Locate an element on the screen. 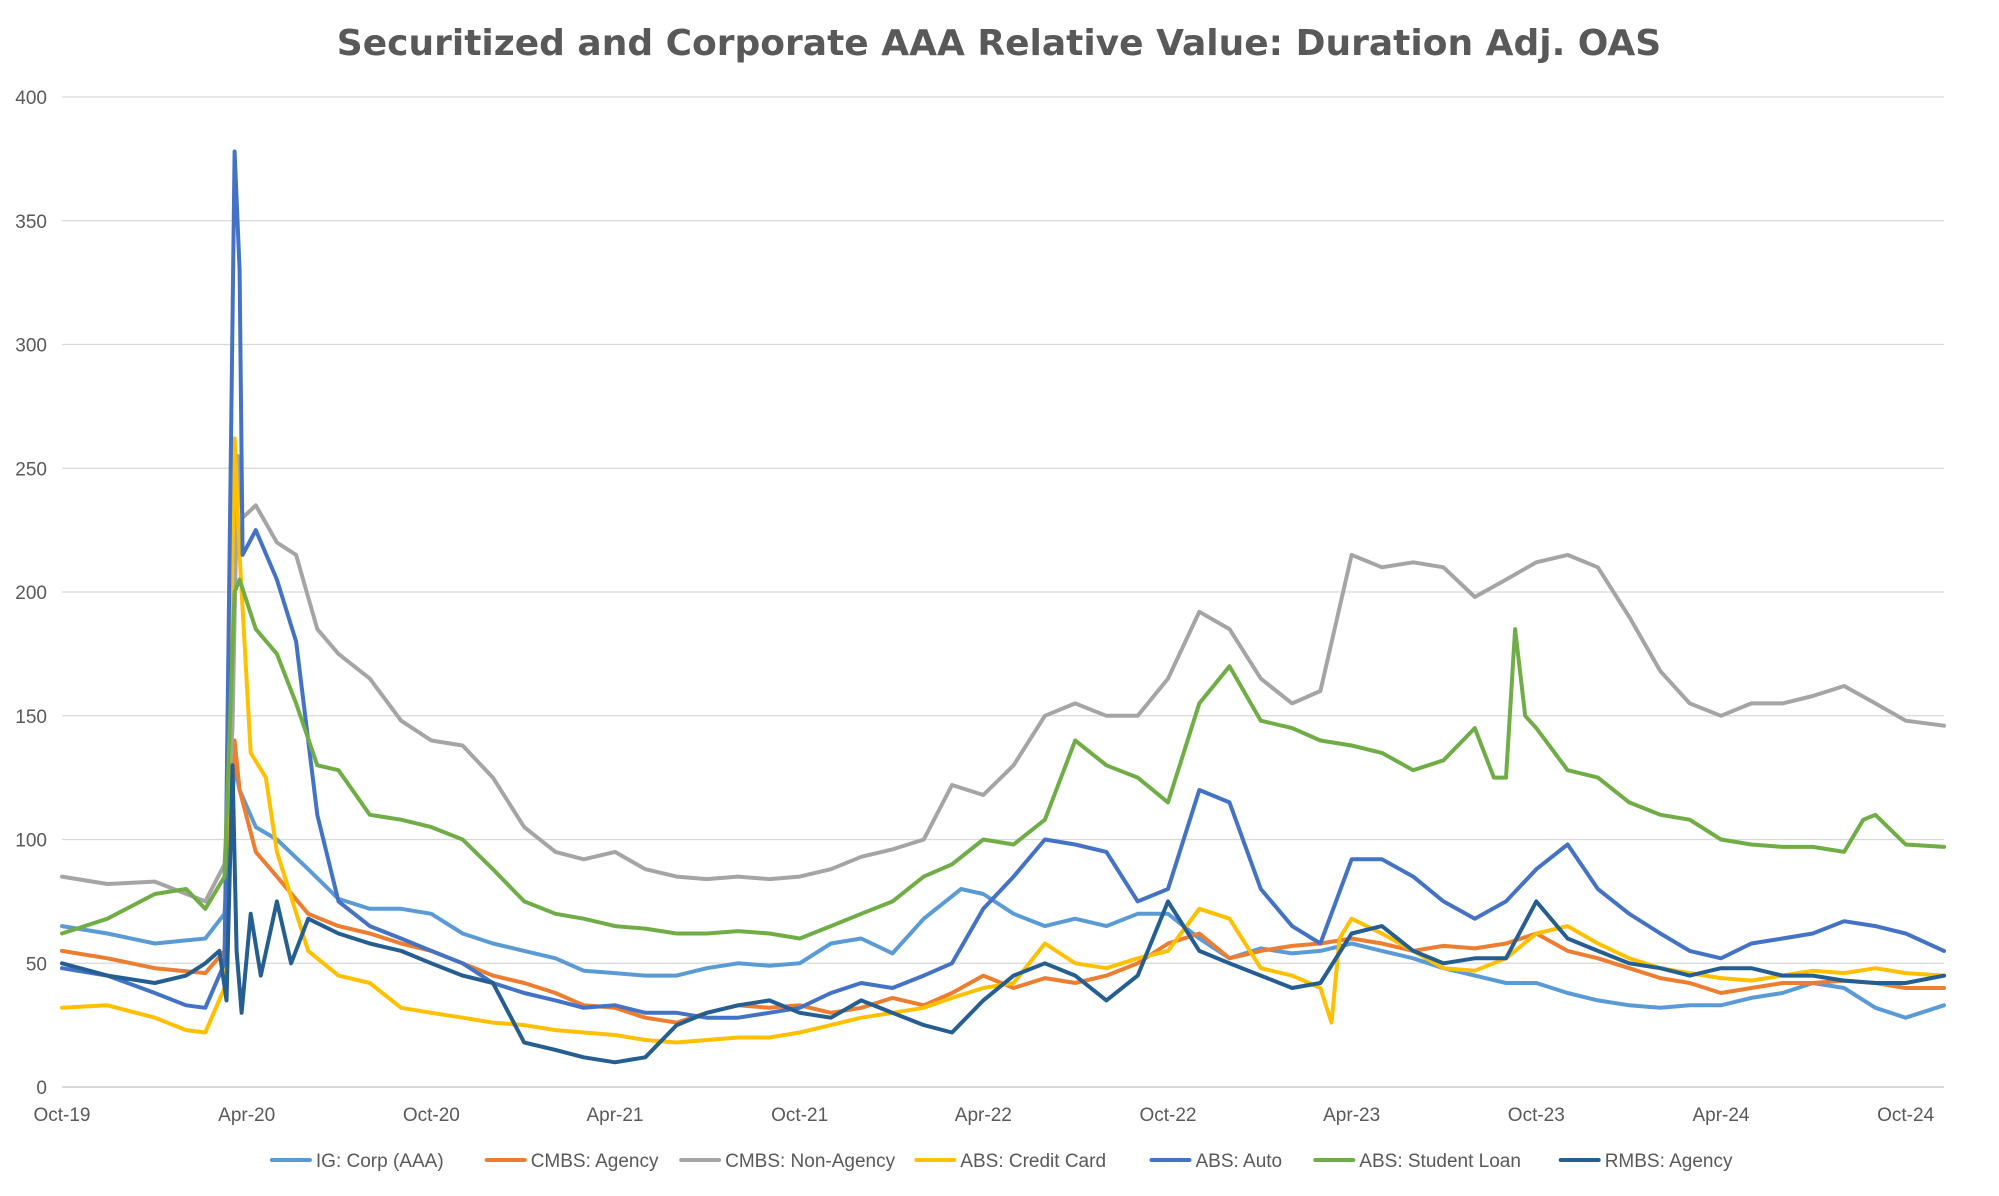  legend-item-cmbs-non-agency: CMBS: Non-Agency is located at coordinates (787, 1161).